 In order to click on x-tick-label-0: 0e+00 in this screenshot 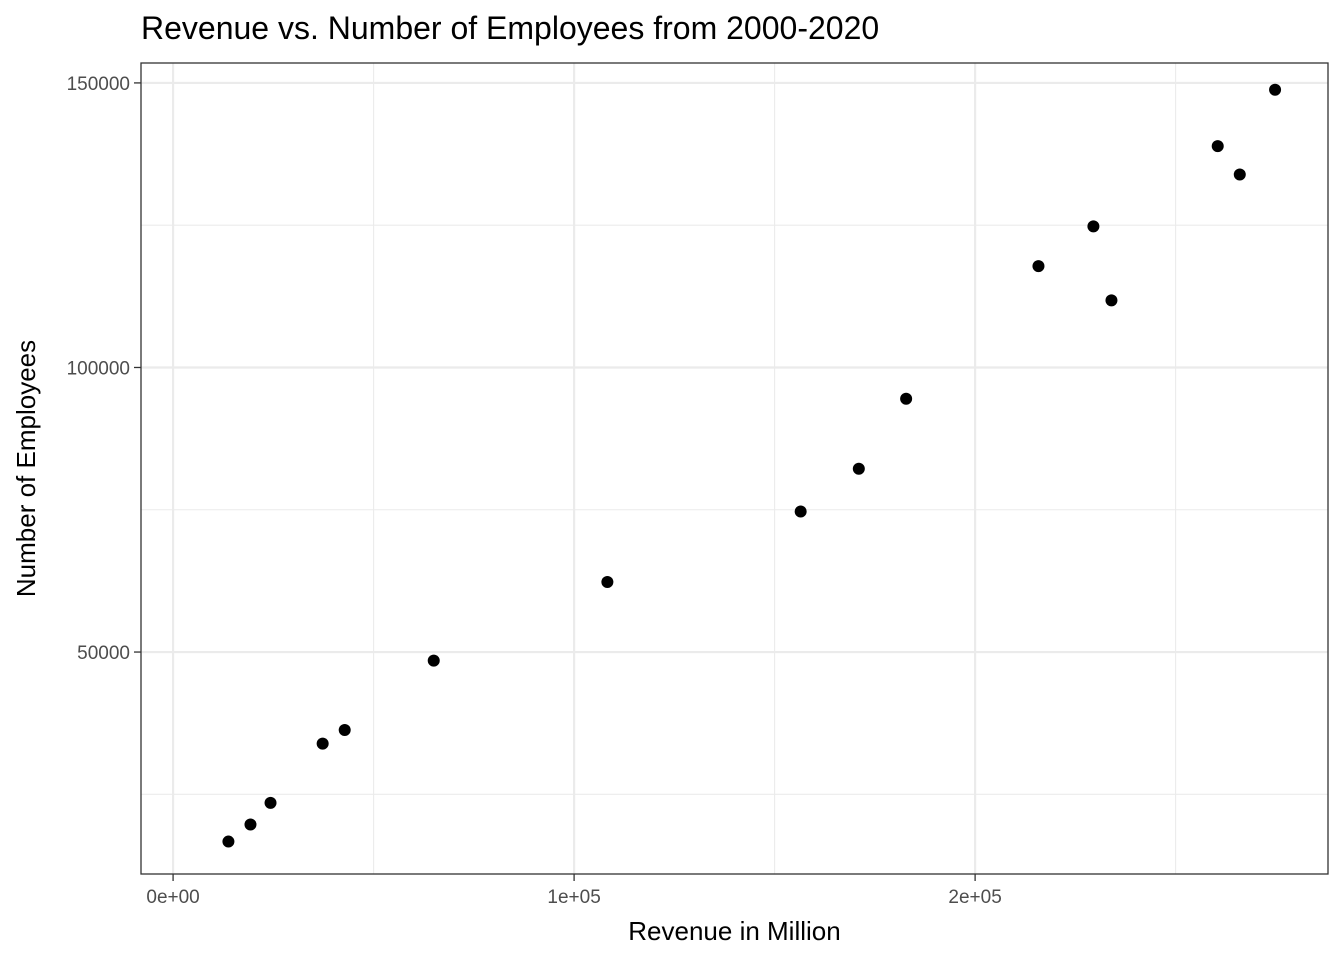, I will do `click(172, 897)`.